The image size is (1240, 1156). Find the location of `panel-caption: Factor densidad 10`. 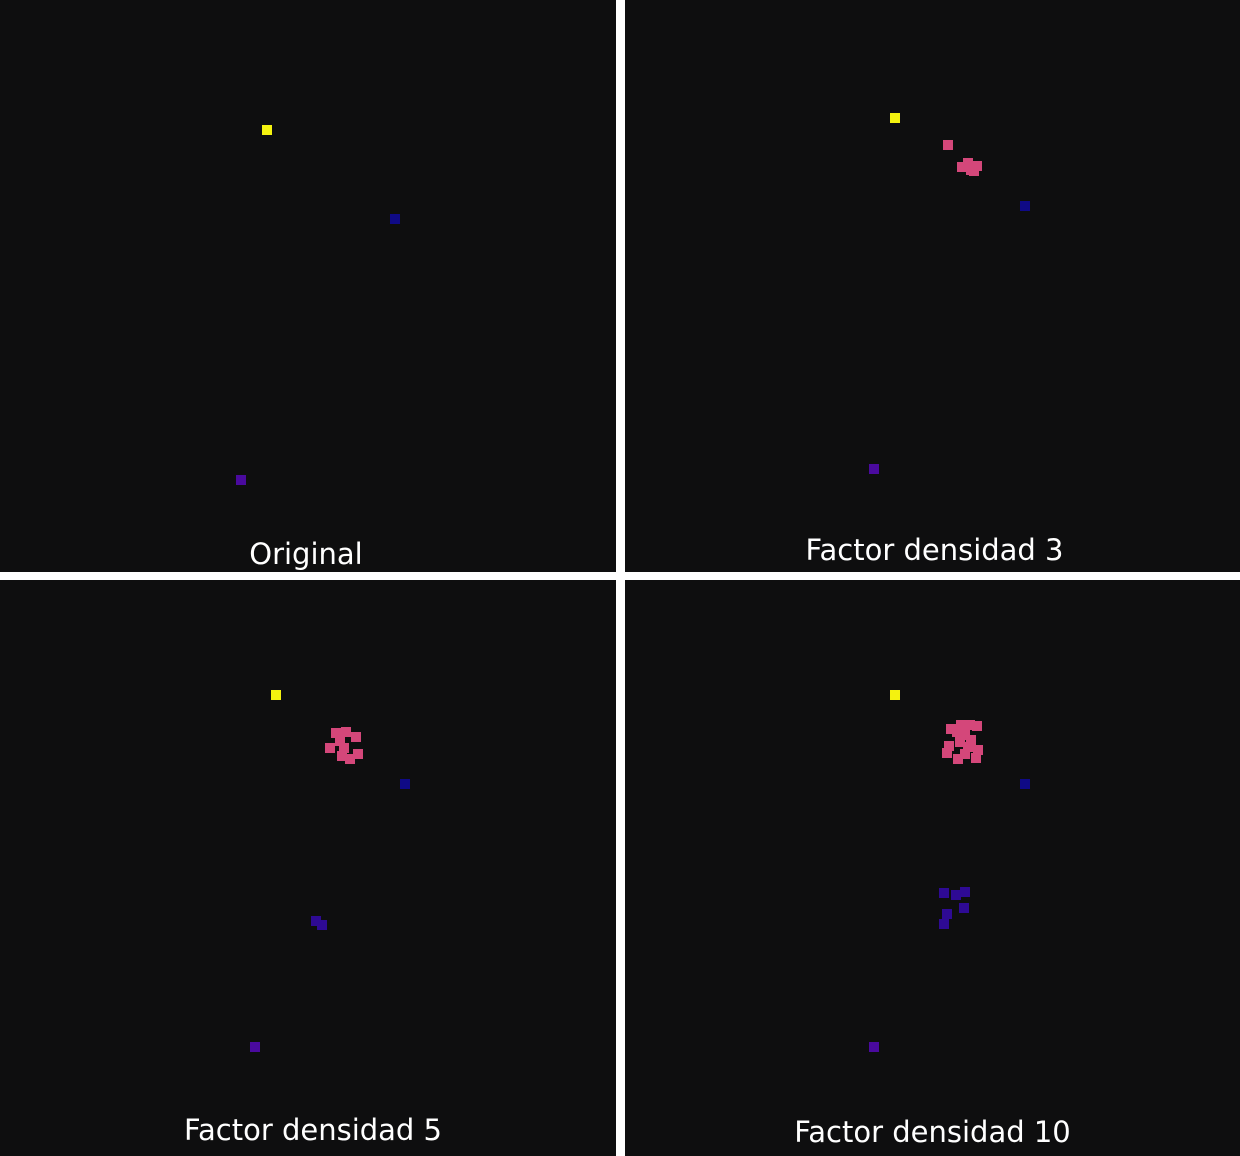

panel-caption: Factor densidad 10 is located at coordinates (932, 1132).